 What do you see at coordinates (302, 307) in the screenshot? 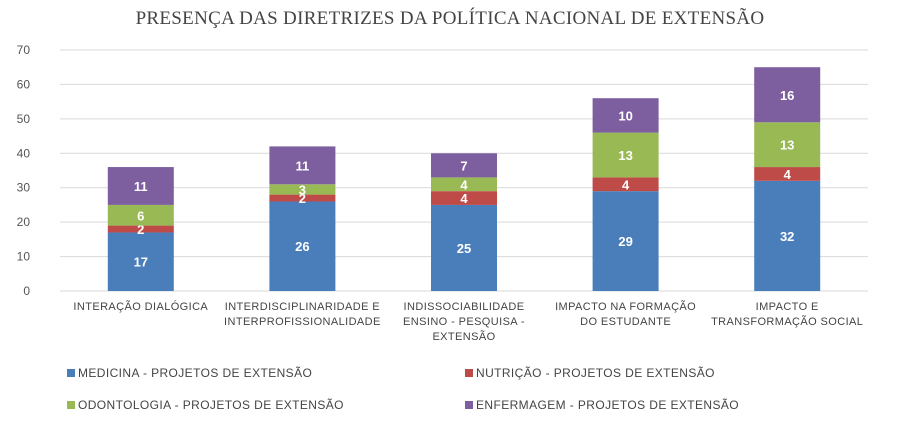
I see `x-category-label: INTERDISCIPLINARIDADE E` at bounding box center [302, 307].